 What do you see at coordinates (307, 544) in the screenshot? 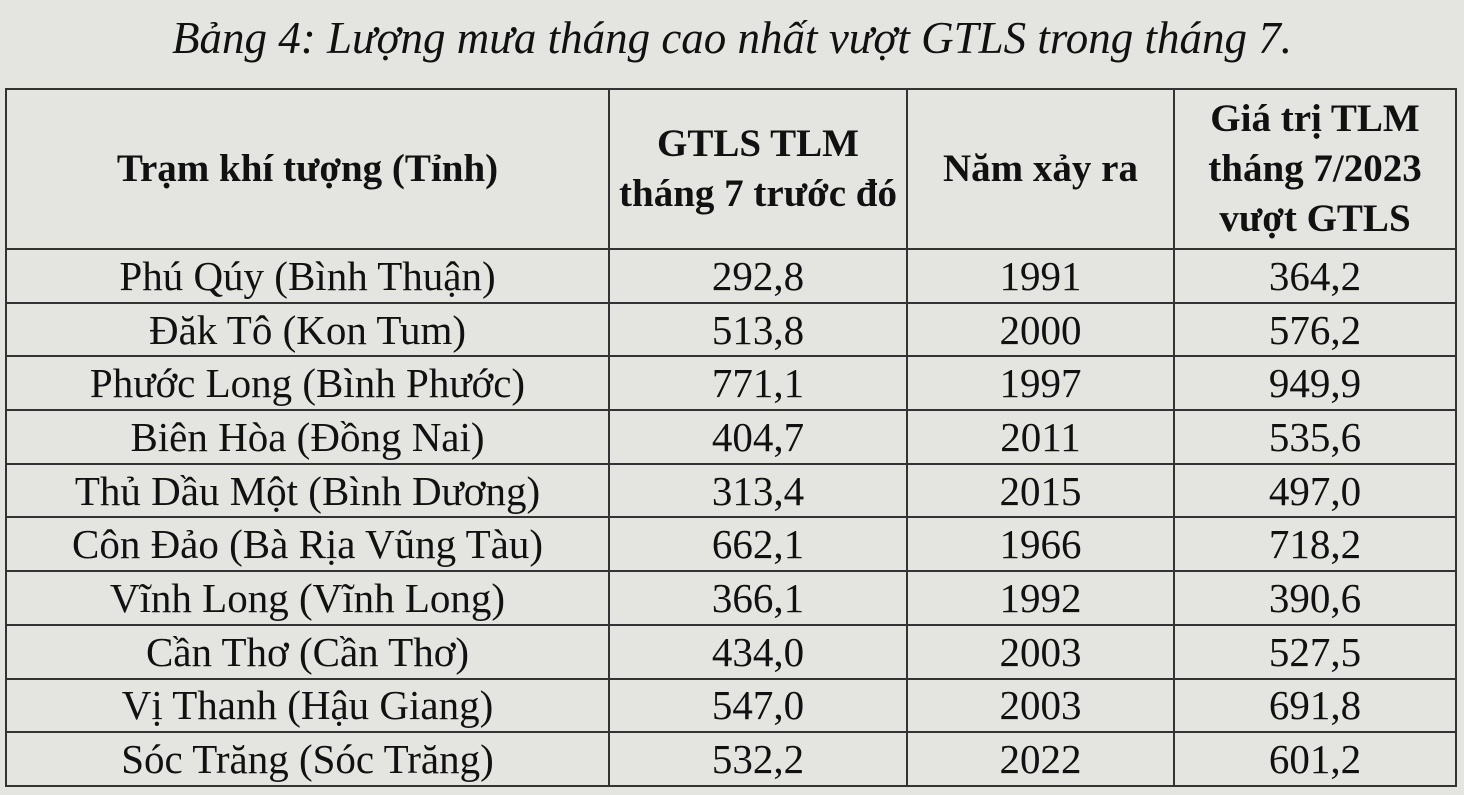
I see `cell-station: Côn Đảo (Bà Rịa Vũng Tàu)` at bounding box center [307, 544].